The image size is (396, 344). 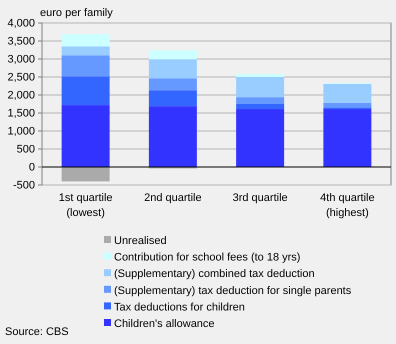 I want to click on source-note: Source: CBS, so click(x=37, y=332).